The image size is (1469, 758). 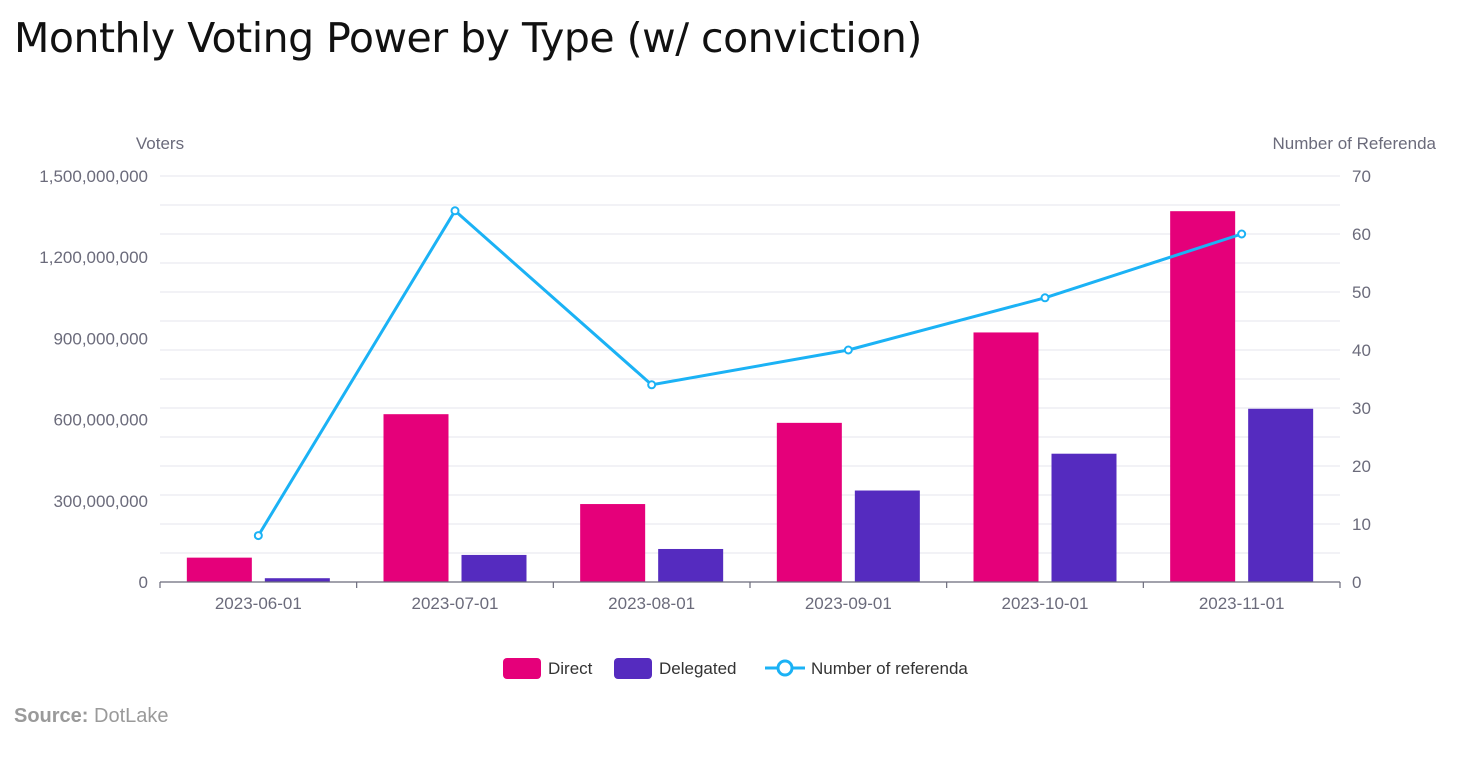 I want to click on y-right-tick-label: 50, so click(x=1361, y=292).